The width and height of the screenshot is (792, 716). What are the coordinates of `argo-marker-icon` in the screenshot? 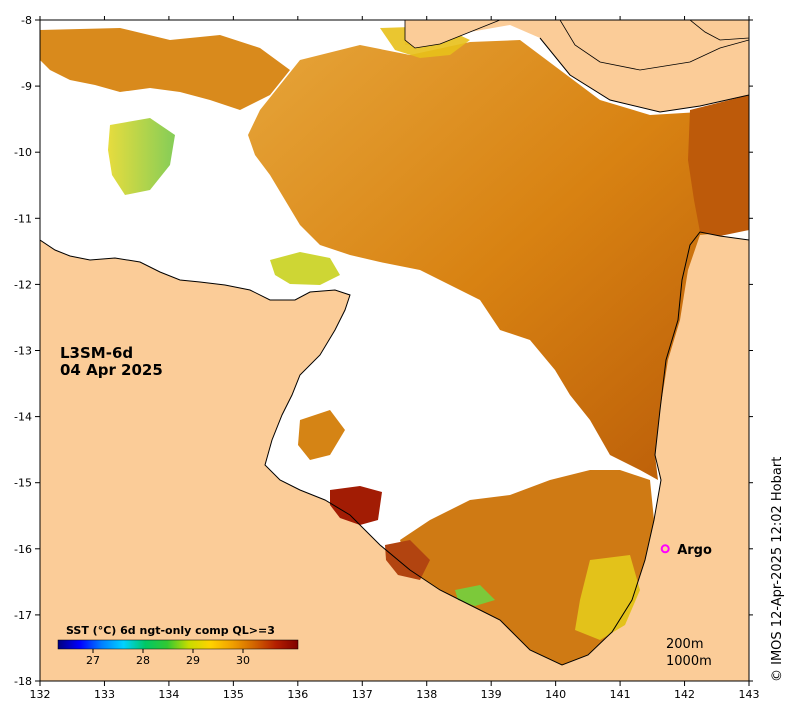 It's located at (665, 549).